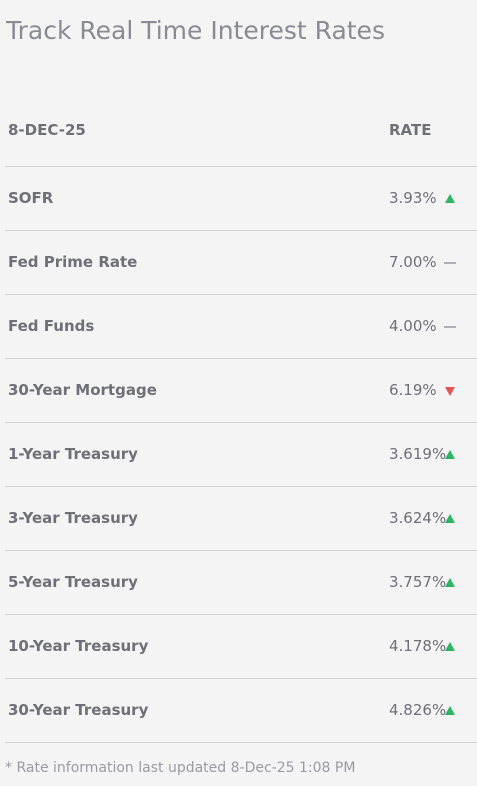  What do you see at coordinates (82, 390) in the screenshot?
I see `row-name: 30-Year Mortgage` at bounding box center [82, 390].